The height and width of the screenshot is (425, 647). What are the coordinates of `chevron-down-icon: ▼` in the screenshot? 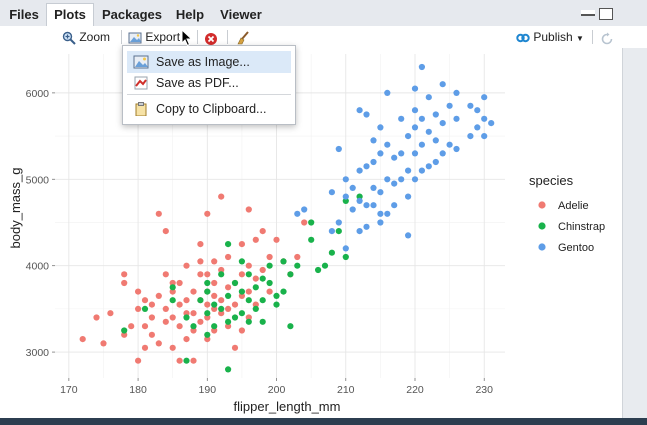 It's located at (580, 38).